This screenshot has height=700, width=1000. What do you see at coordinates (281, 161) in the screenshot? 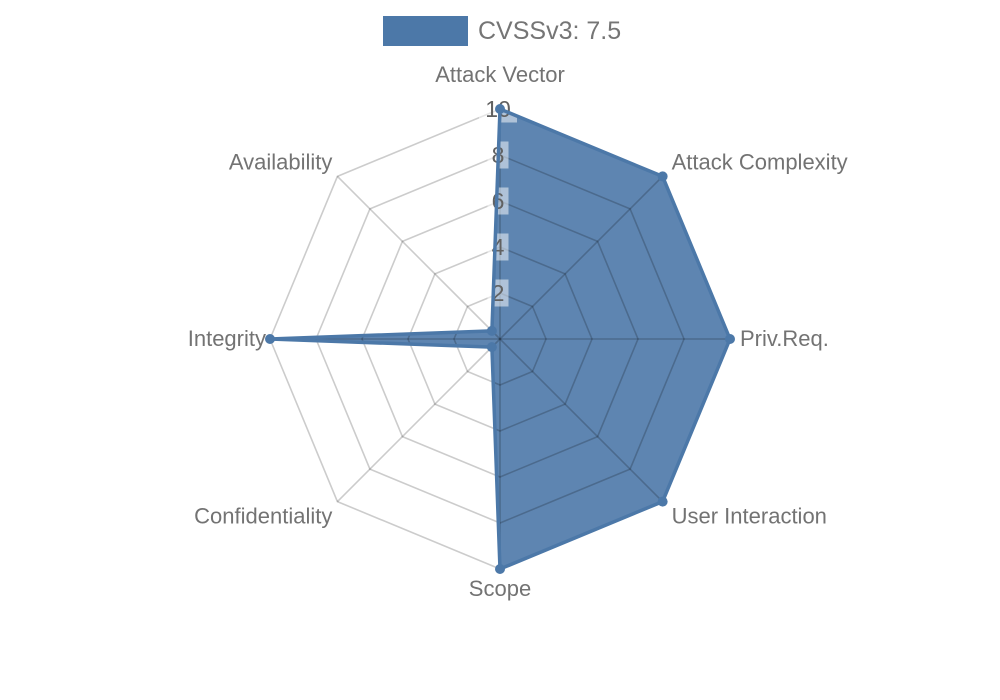
I see `axis-label-availability: Availability` at bounding box center [281, 161].